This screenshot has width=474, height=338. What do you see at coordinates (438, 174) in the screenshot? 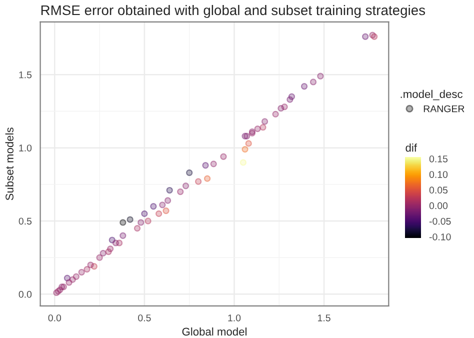
I see `color-bar-label: 0.10` at bounding box center [438, 174].